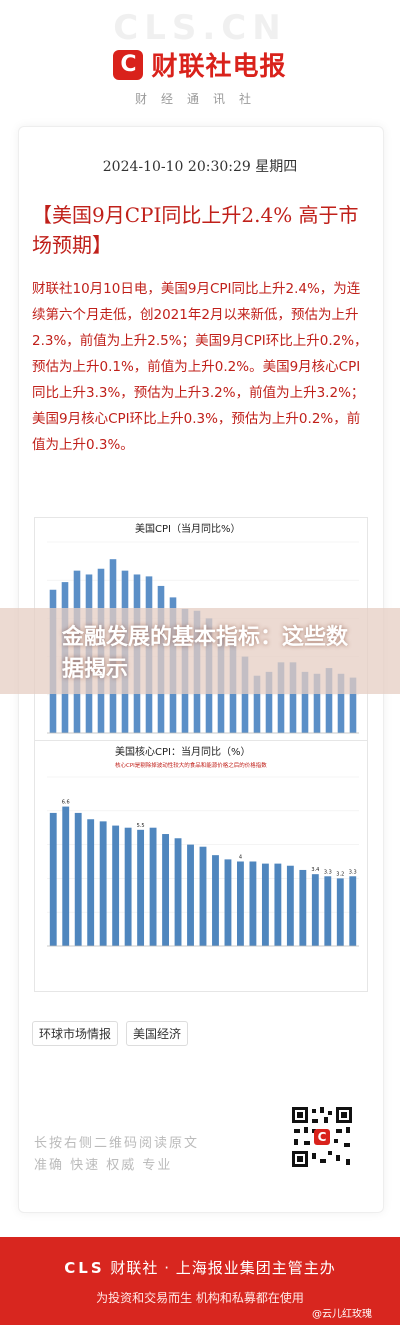 The image size is (400, 1325). Describe the element at coordinates (340, 874) in the screenshot. I see `bar-data-label: 3.2` at that location.